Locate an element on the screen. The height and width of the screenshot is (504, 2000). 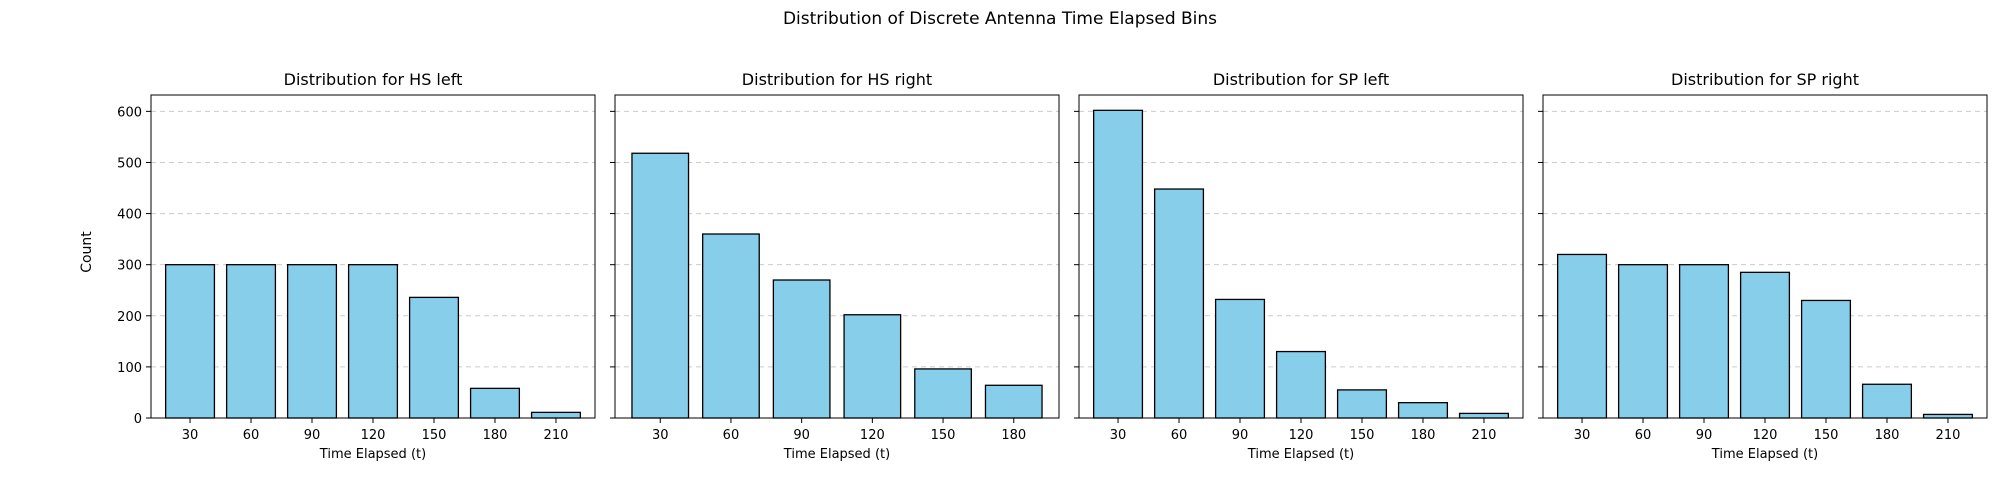
subplot-title: Distribution for SP right is located at coordinates (1765, 79).